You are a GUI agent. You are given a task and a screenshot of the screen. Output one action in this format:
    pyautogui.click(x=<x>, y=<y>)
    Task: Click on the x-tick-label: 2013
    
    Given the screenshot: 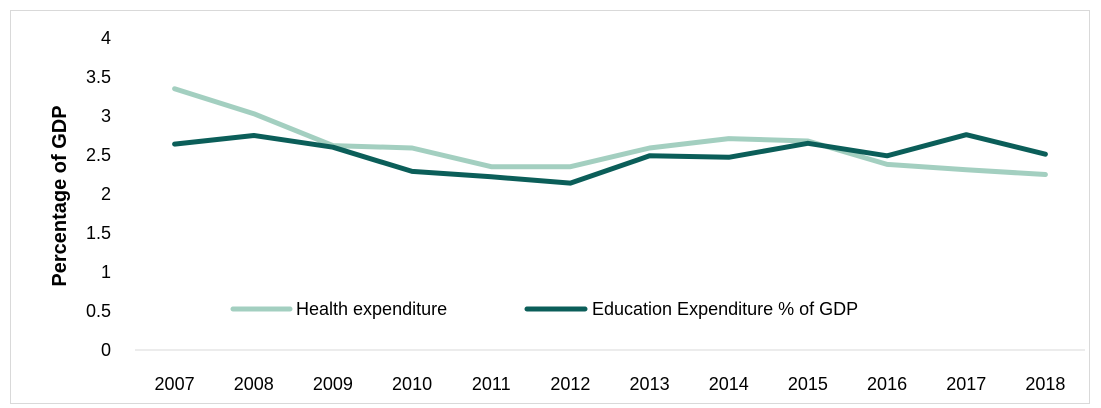 What is the action you would take?
    pyautogui.click(x=650, y=384)
    